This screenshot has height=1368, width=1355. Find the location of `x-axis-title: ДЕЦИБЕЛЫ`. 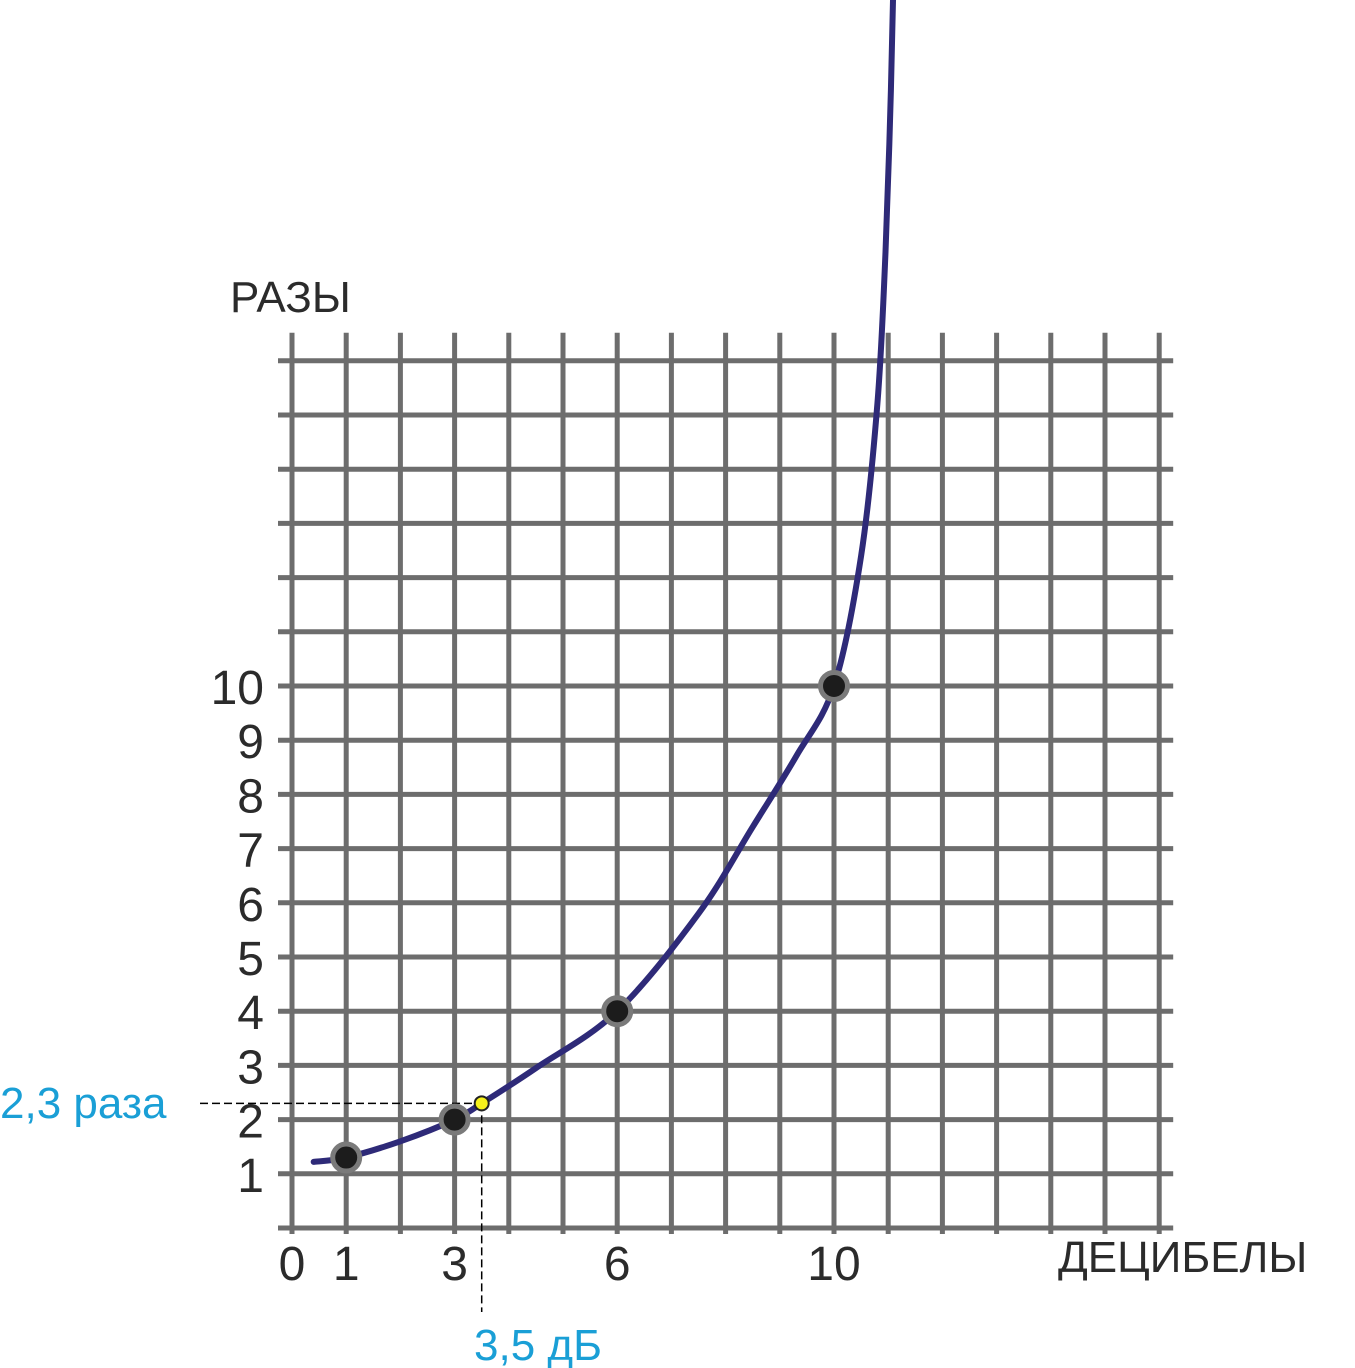

x-axis-title: ДЕЦИБЕЛЫ is located at coordinates (1182, 1257).